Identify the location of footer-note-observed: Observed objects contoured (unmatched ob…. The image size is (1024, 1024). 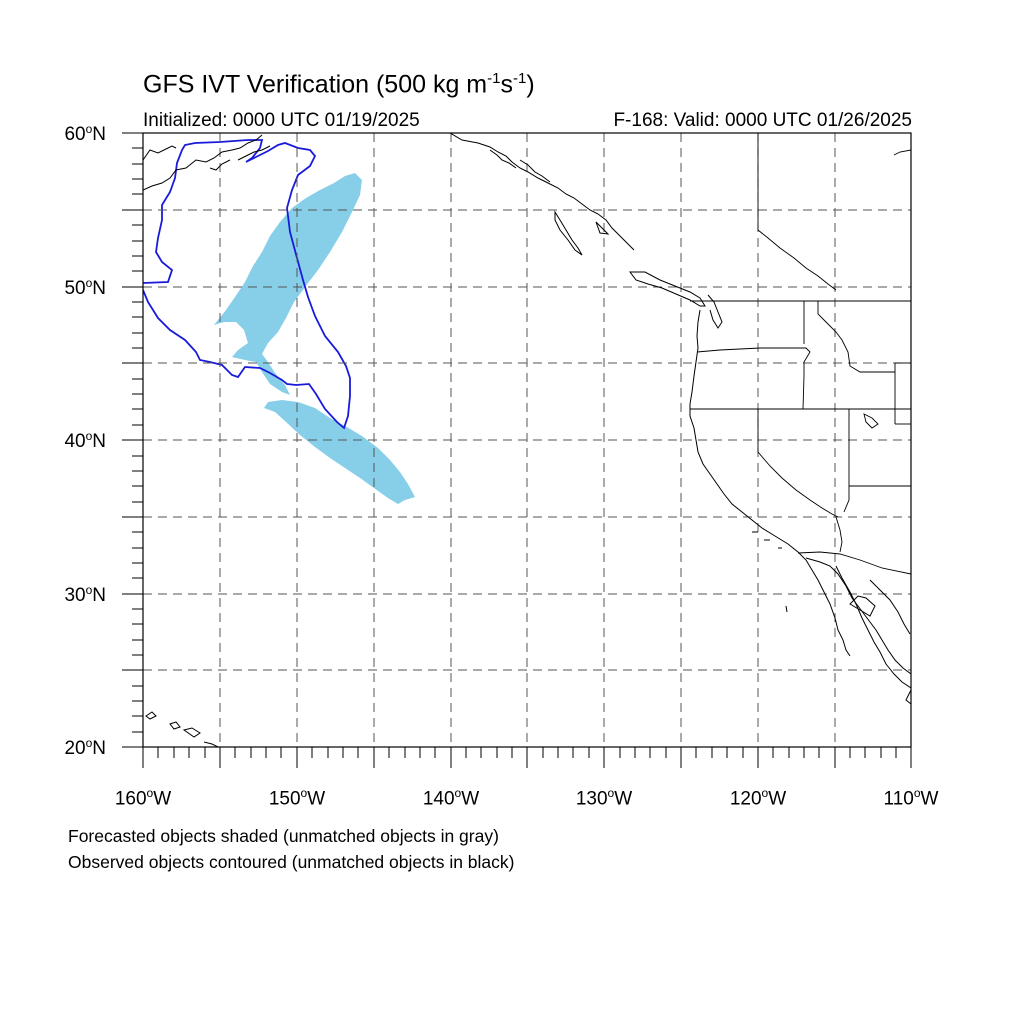
(291, 862).